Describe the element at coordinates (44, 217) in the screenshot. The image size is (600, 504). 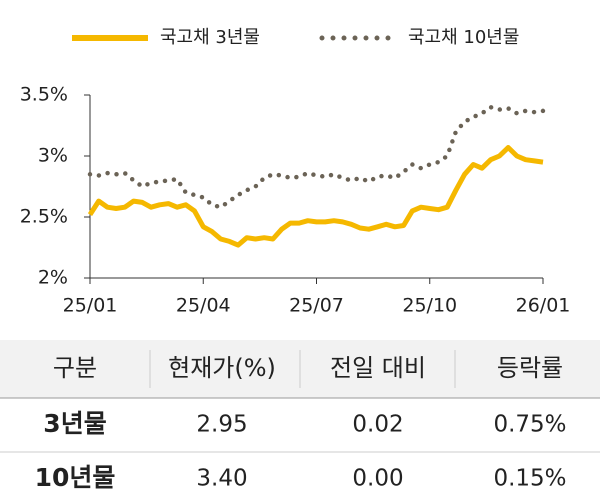
I see `y-tick-label: 2.5%` at that location.